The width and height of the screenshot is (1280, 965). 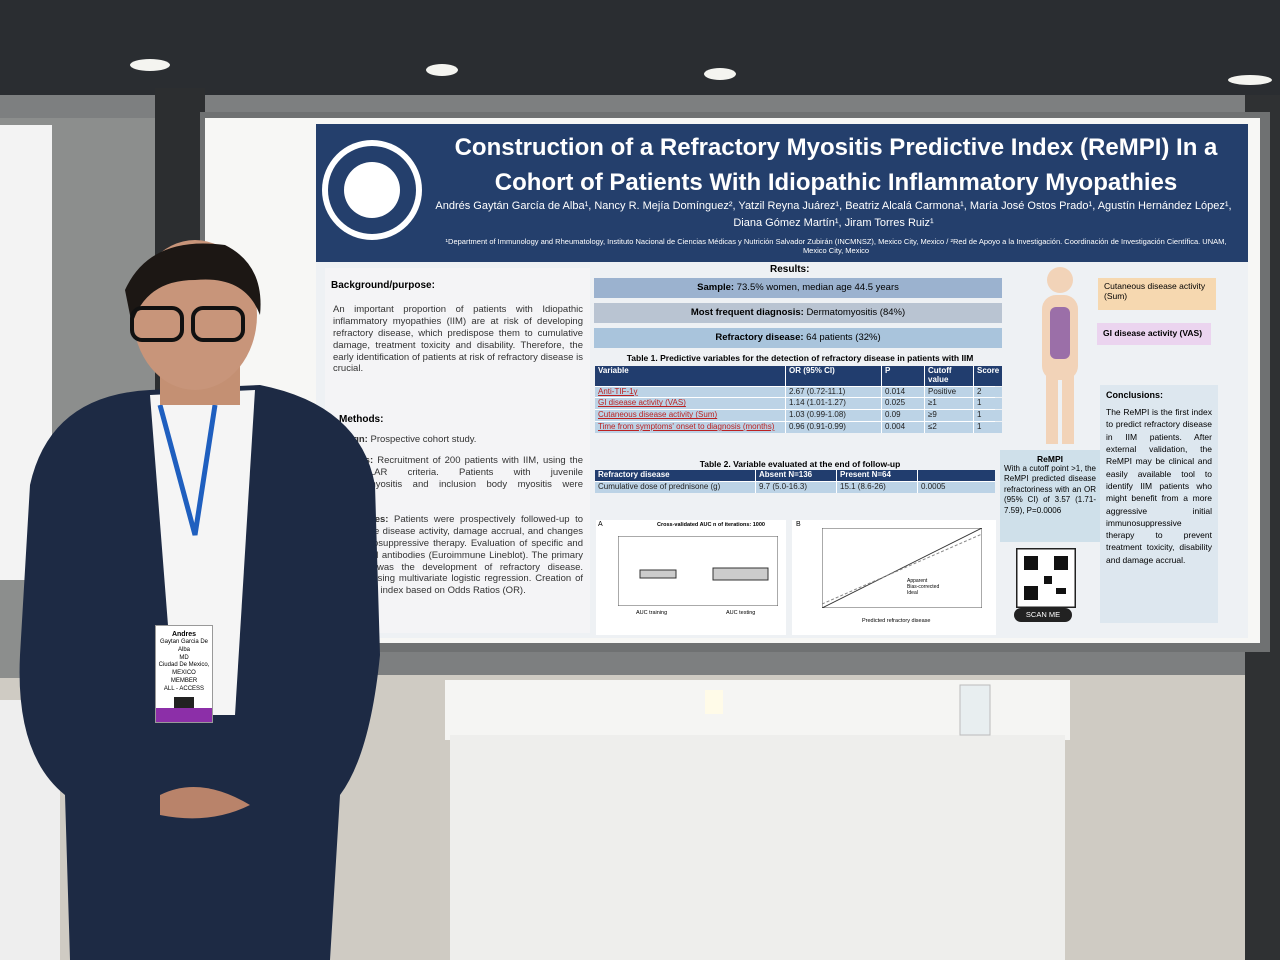 What do you see at coordinates (790, 269) in the screenshot?
I see `section-heading: Results:` at bounding box center [790, 269].